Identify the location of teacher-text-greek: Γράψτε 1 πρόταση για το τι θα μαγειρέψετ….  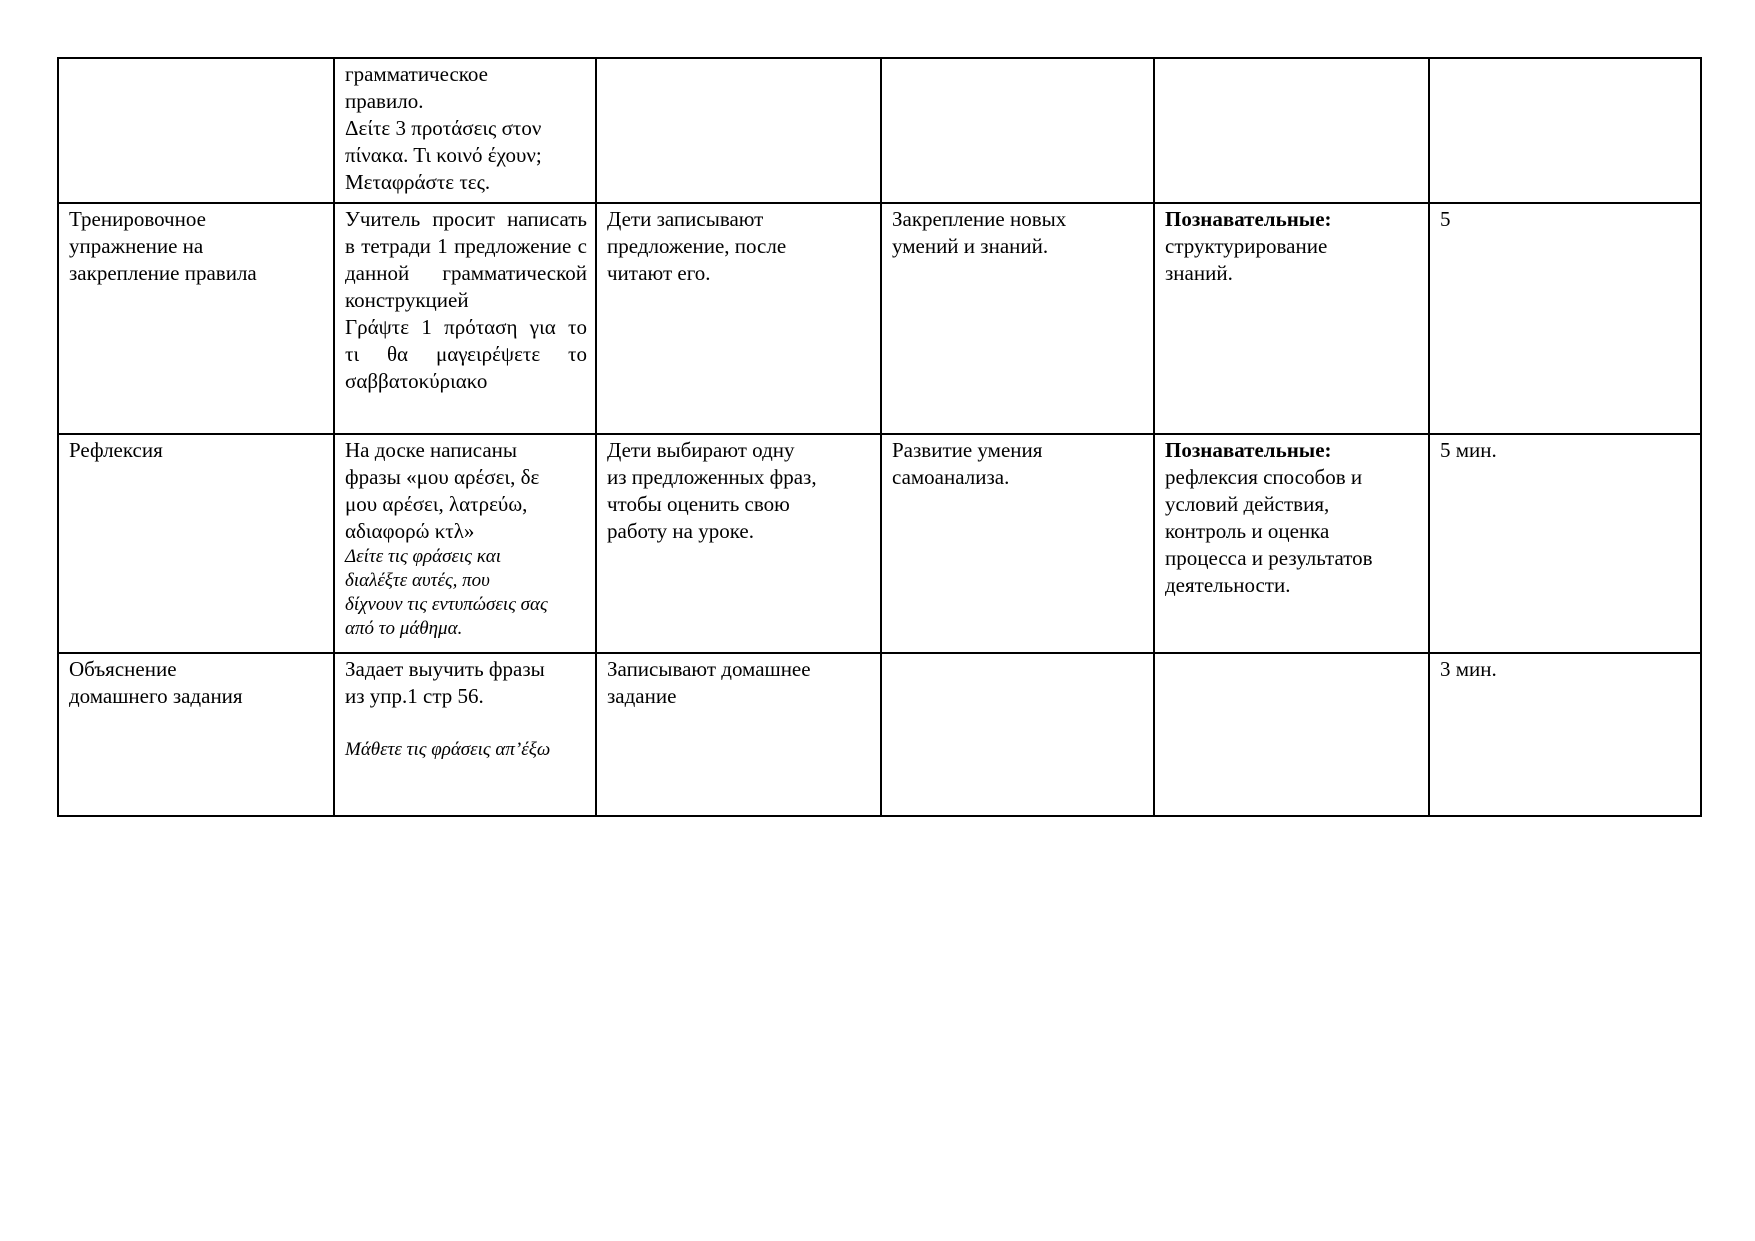
(466, 354).